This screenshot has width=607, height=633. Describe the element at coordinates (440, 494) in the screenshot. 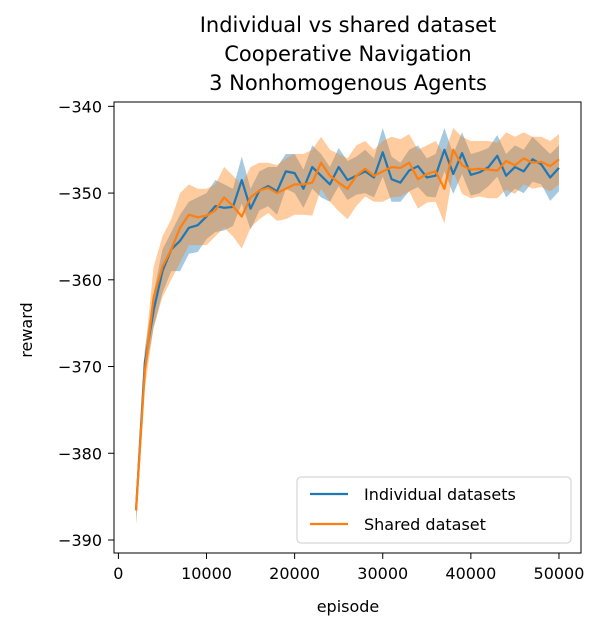

I see `legend-label: Individual datasets` at that location.